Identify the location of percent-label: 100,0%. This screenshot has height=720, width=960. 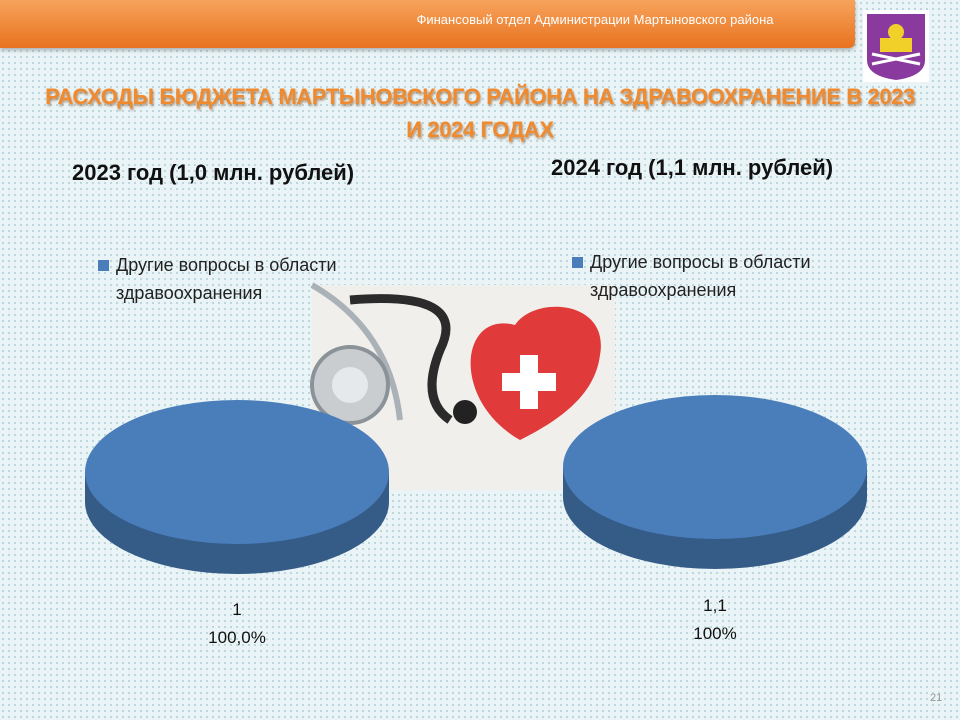
(237, 637).